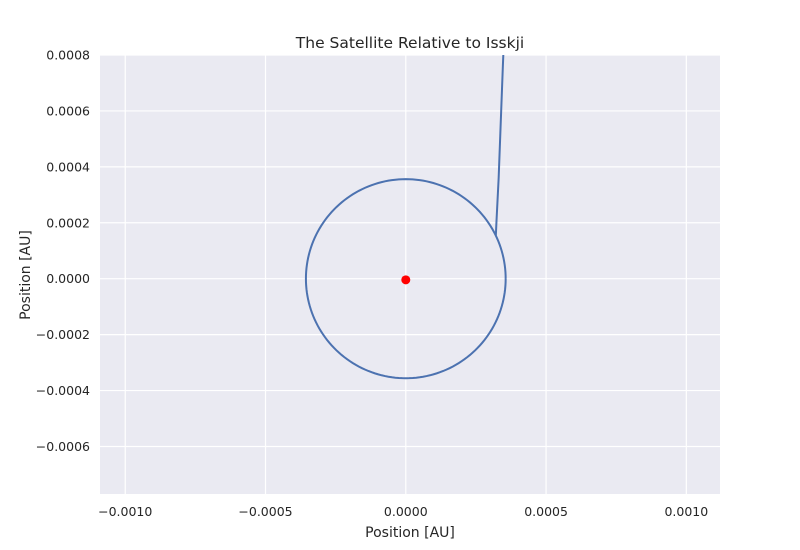 Image resolution: width=800 pixels, height=550 pixels. What do you see at coordinates (265, 511) in the screenshot?
I see `x-tick-label: −0.0005` at bounding box center [265, 511].